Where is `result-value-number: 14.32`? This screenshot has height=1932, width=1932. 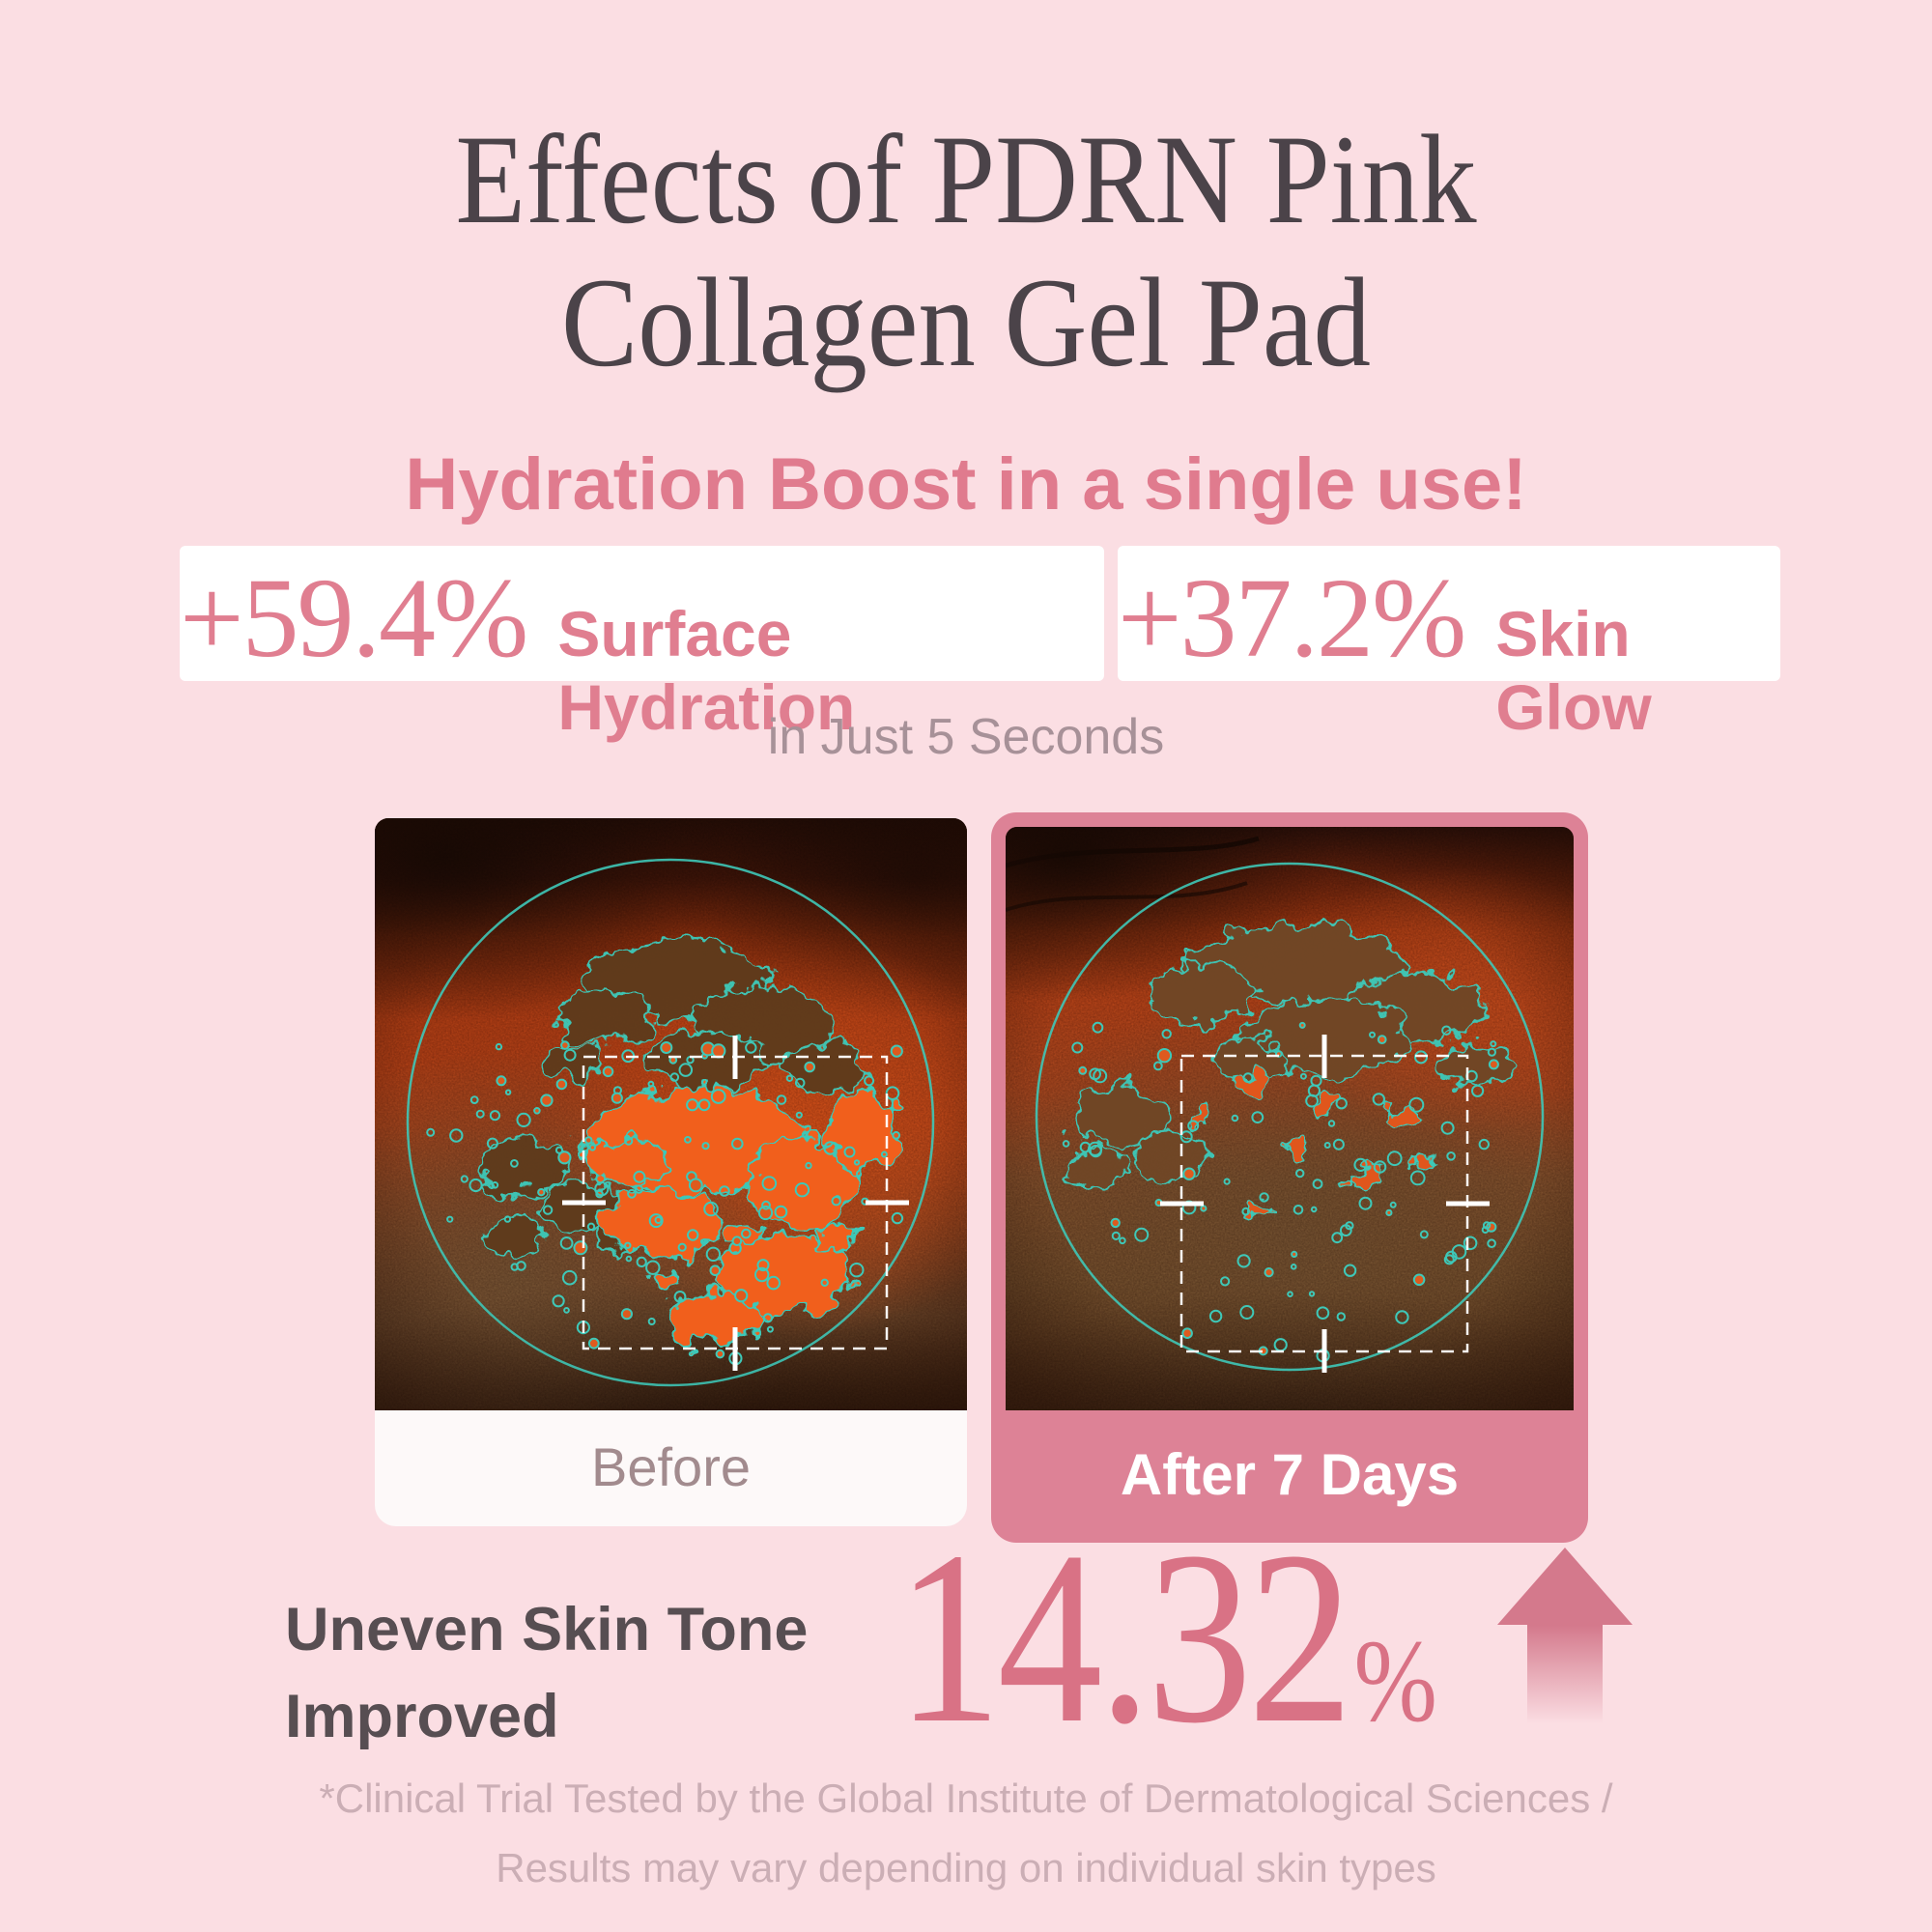 result-value-number: 14.32 is located at coordinates (1124, 1638).